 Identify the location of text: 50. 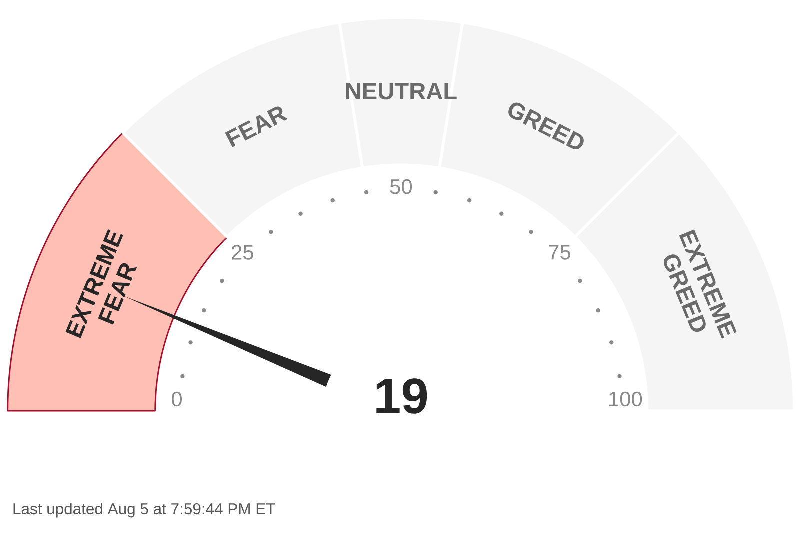
(401, 186).